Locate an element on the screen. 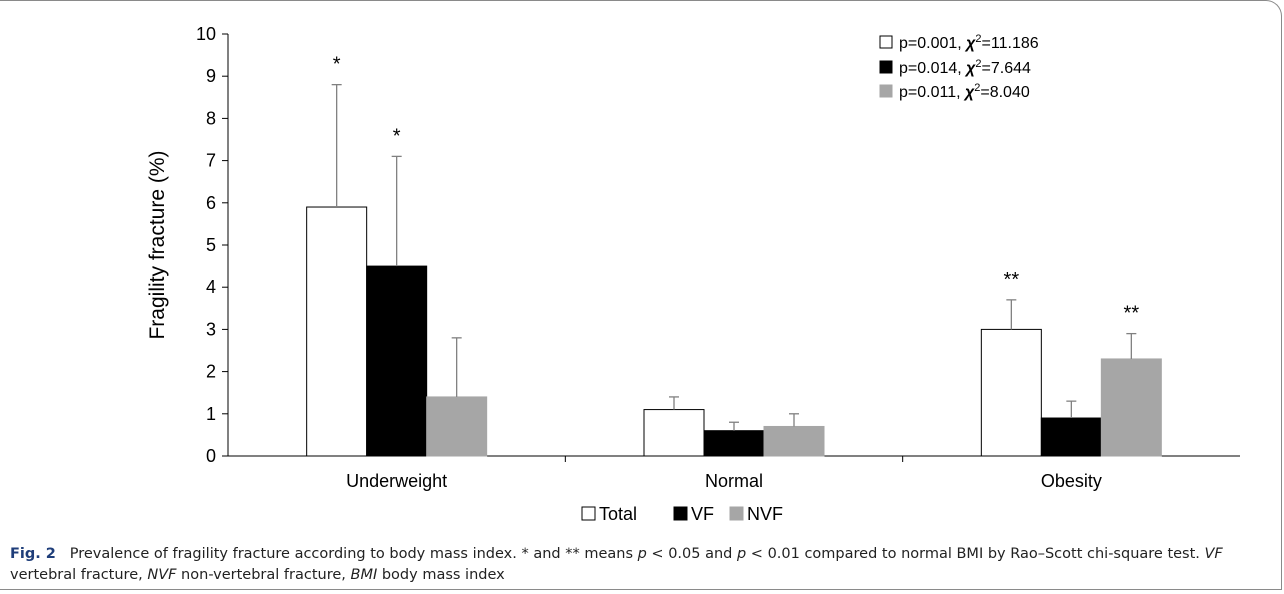 The height and width of the screenshot is (594, 1284). stats-legend-text: p=0.011, χ2=8.040 is located at coordinates (964, 91).